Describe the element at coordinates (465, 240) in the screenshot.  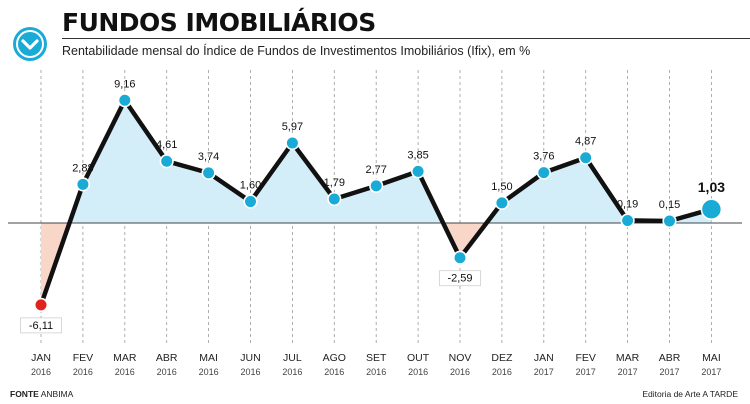
I see `negative-area` at that location.